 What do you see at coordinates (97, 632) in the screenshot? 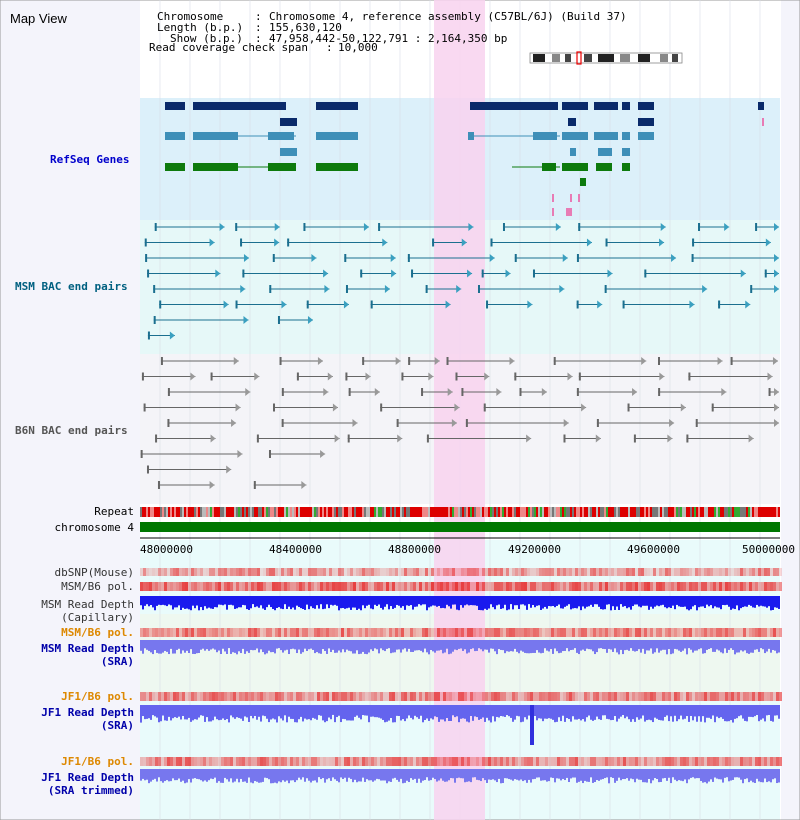
I see `msm-b6-pol-sra-label: MSM/B6 pol.` at bounding box center [97, 632].